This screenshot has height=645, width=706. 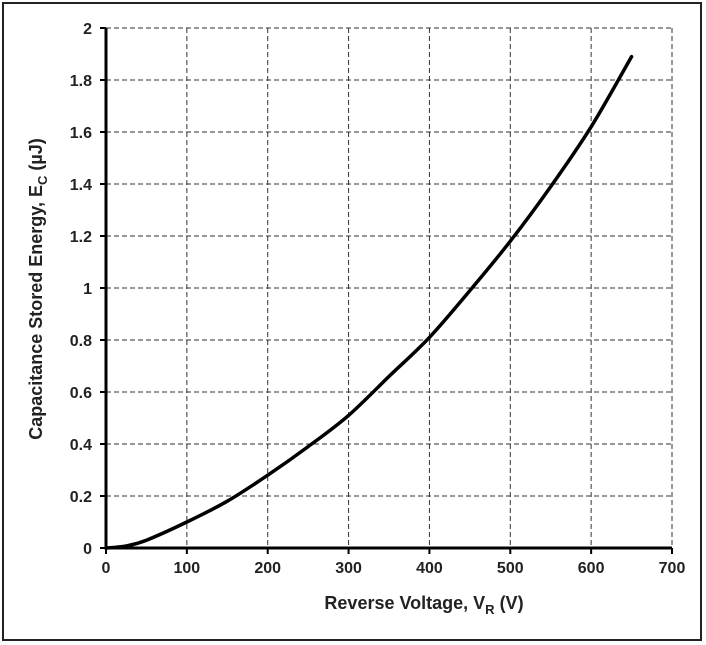 I want to click on x-tick-label-7: 700, so click(x=672, y=568).